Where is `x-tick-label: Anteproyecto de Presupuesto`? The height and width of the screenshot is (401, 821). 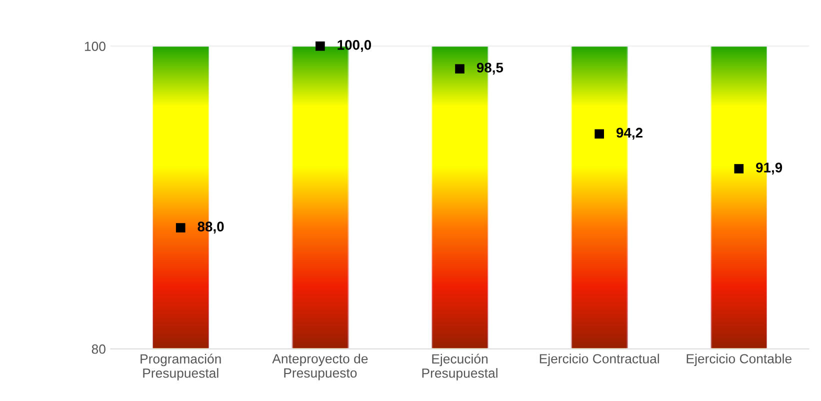 x-tick-label: Anteproyecto de Presupuesto is located at coordinates (320, 367).